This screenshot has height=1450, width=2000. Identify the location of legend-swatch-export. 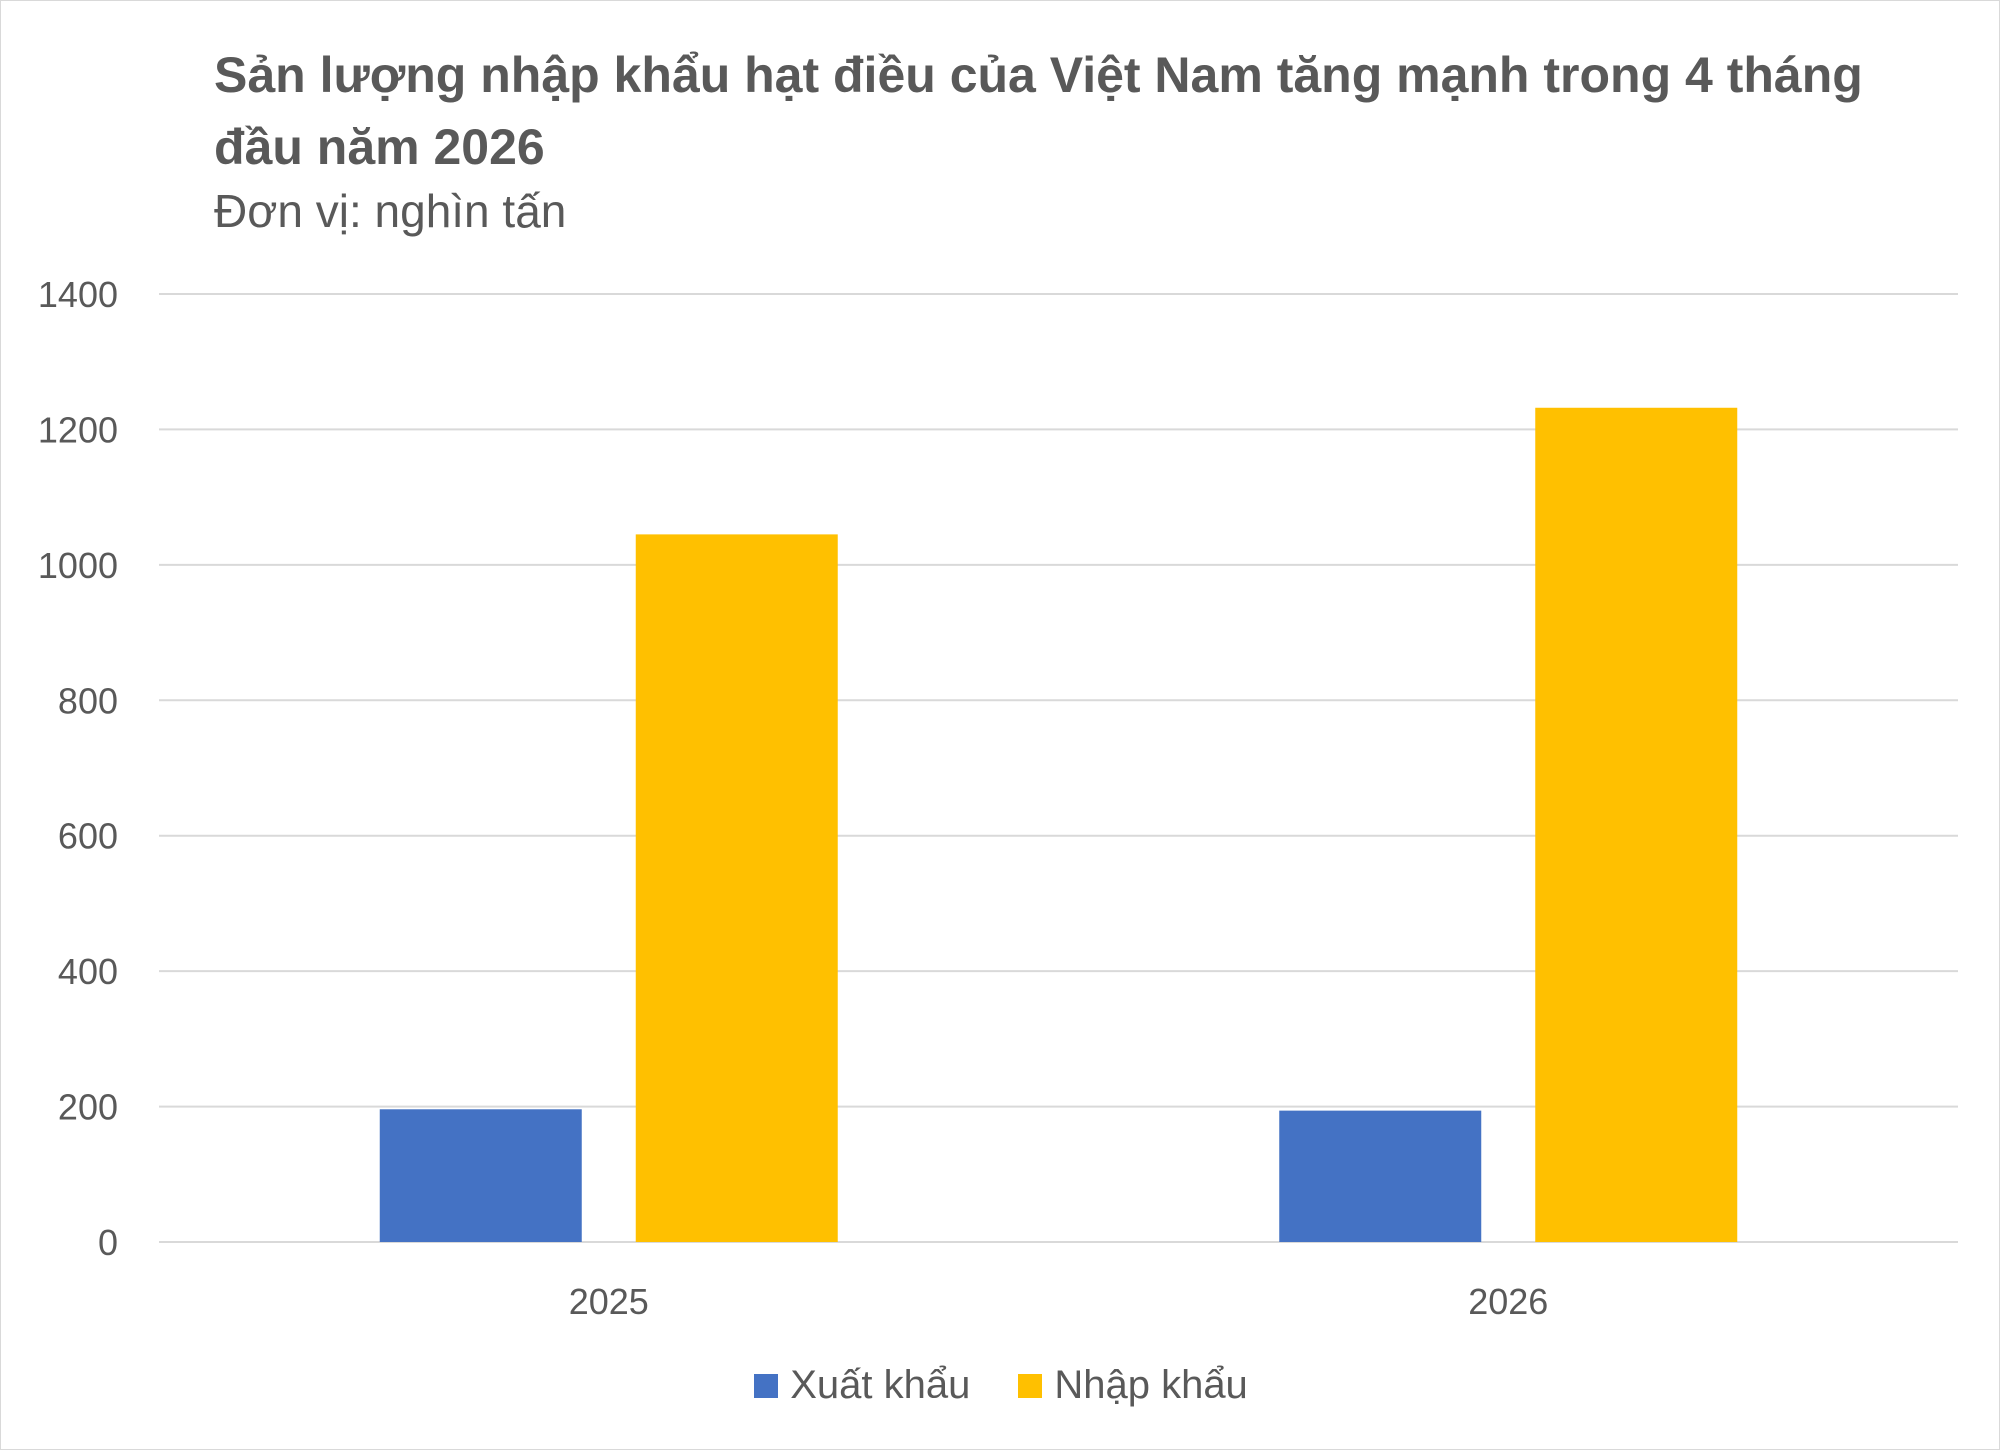
(766, 1385).